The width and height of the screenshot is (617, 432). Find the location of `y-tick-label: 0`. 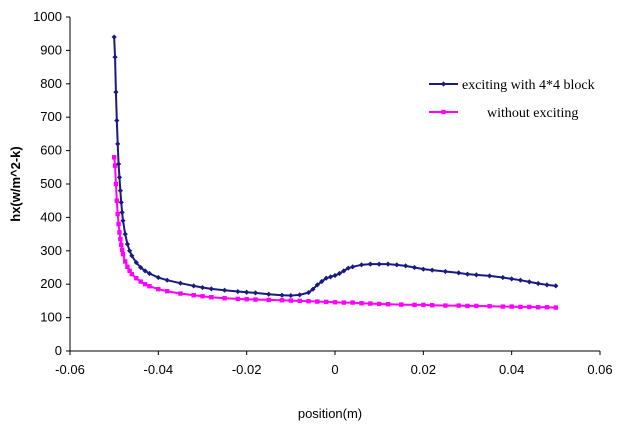

y-tick-label: 0 is located at coordinates (58, 350).